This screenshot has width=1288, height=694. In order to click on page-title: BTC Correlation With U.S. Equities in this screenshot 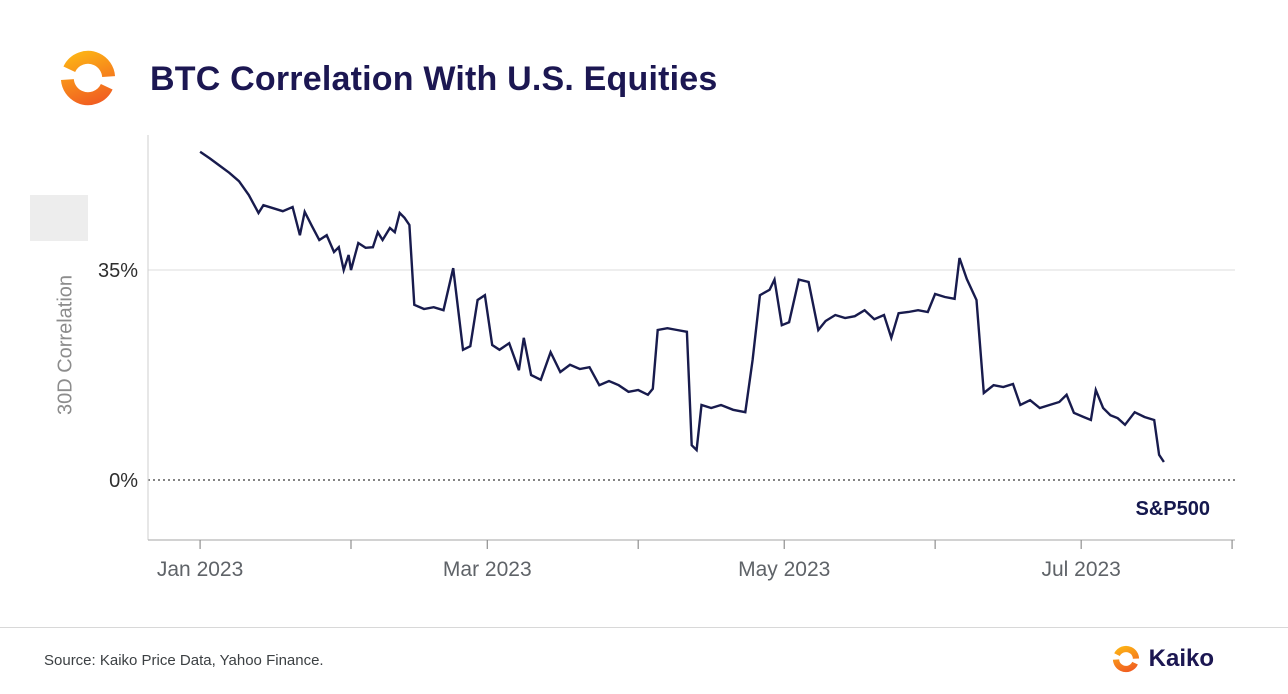, I will do `click(434, 79)`.